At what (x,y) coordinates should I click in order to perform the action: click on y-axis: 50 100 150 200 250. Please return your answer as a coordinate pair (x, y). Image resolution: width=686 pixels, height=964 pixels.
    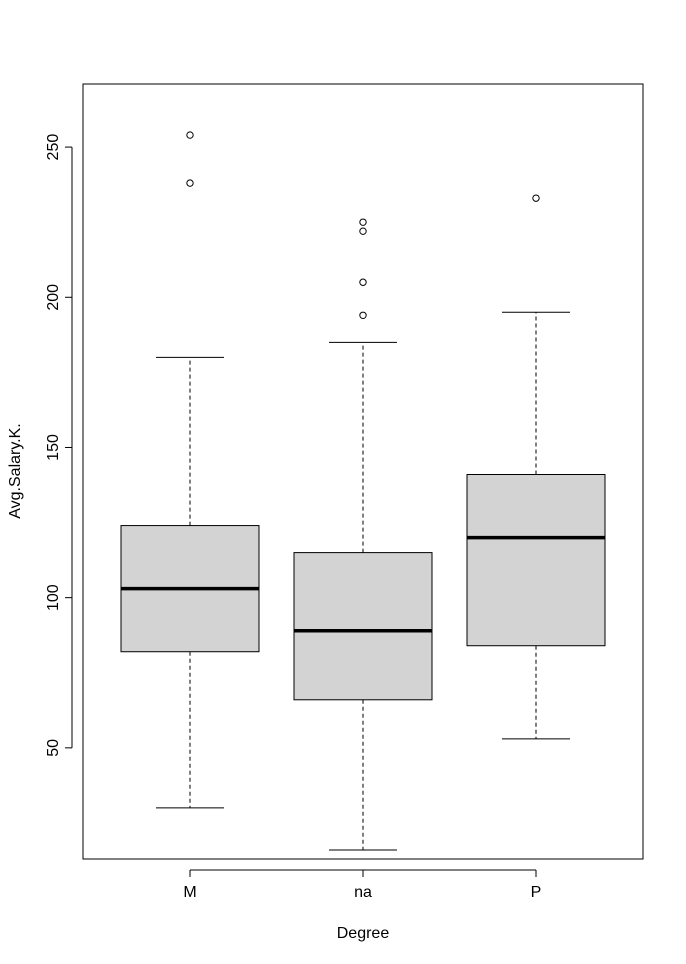
    Looking at the image, I should click on (59, 445).